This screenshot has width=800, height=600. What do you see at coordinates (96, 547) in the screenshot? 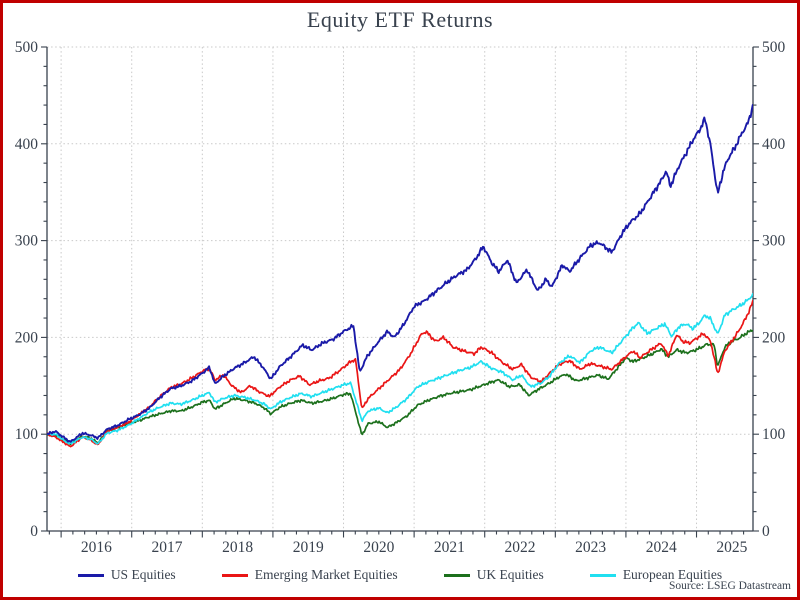
I see `svg-text: 2016` at bounding box center [96, 547].